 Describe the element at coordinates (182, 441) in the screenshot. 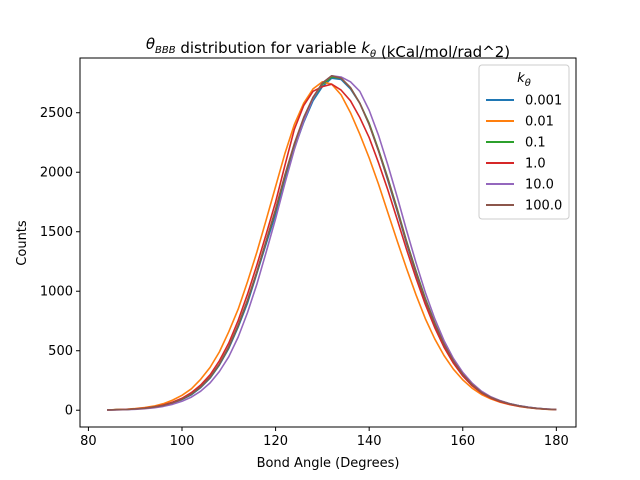

I see `x-tick-label: 100` at that location.